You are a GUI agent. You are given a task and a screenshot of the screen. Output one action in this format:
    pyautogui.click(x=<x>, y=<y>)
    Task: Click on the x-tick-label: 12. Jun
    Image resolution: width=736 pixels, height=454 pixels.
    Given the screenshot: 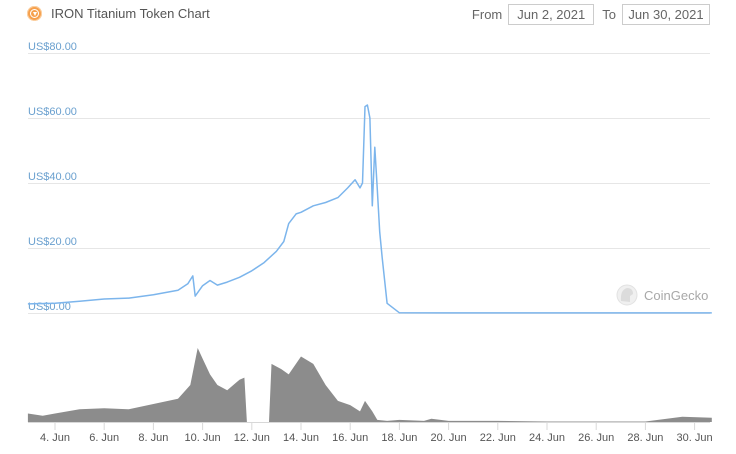 What is the action you would take?
    pyautogui.click(x=252, y=438)
    